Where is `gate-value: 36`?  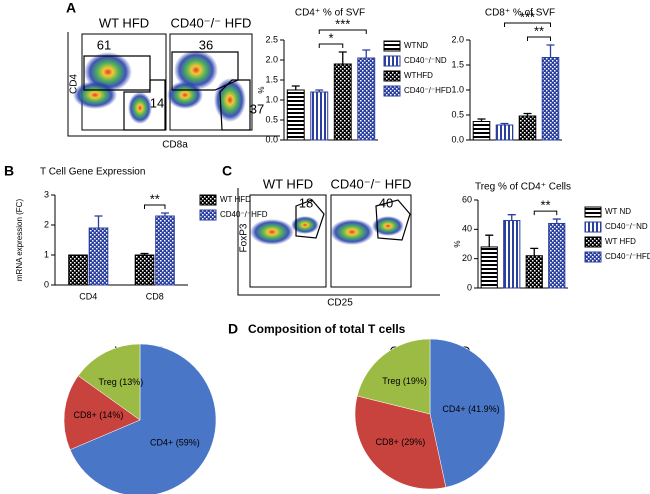 gate-value: 36 is located at coordinates (206, 44).